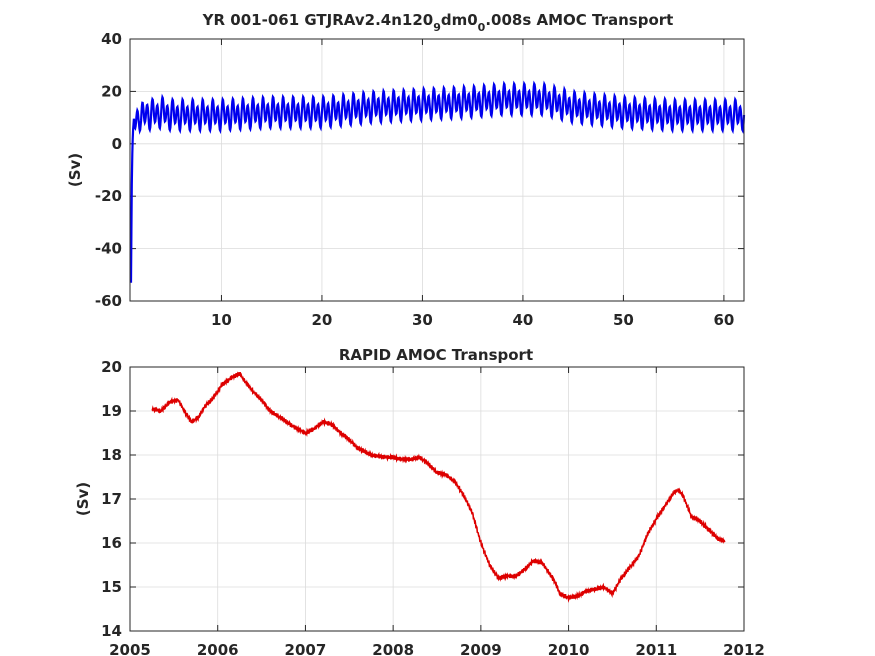 The height and width of the screenshot is (656, 875). Describe the element at coordinates (569, 648) in the screenshot. I see `x-tick-label: 2010` at that location.